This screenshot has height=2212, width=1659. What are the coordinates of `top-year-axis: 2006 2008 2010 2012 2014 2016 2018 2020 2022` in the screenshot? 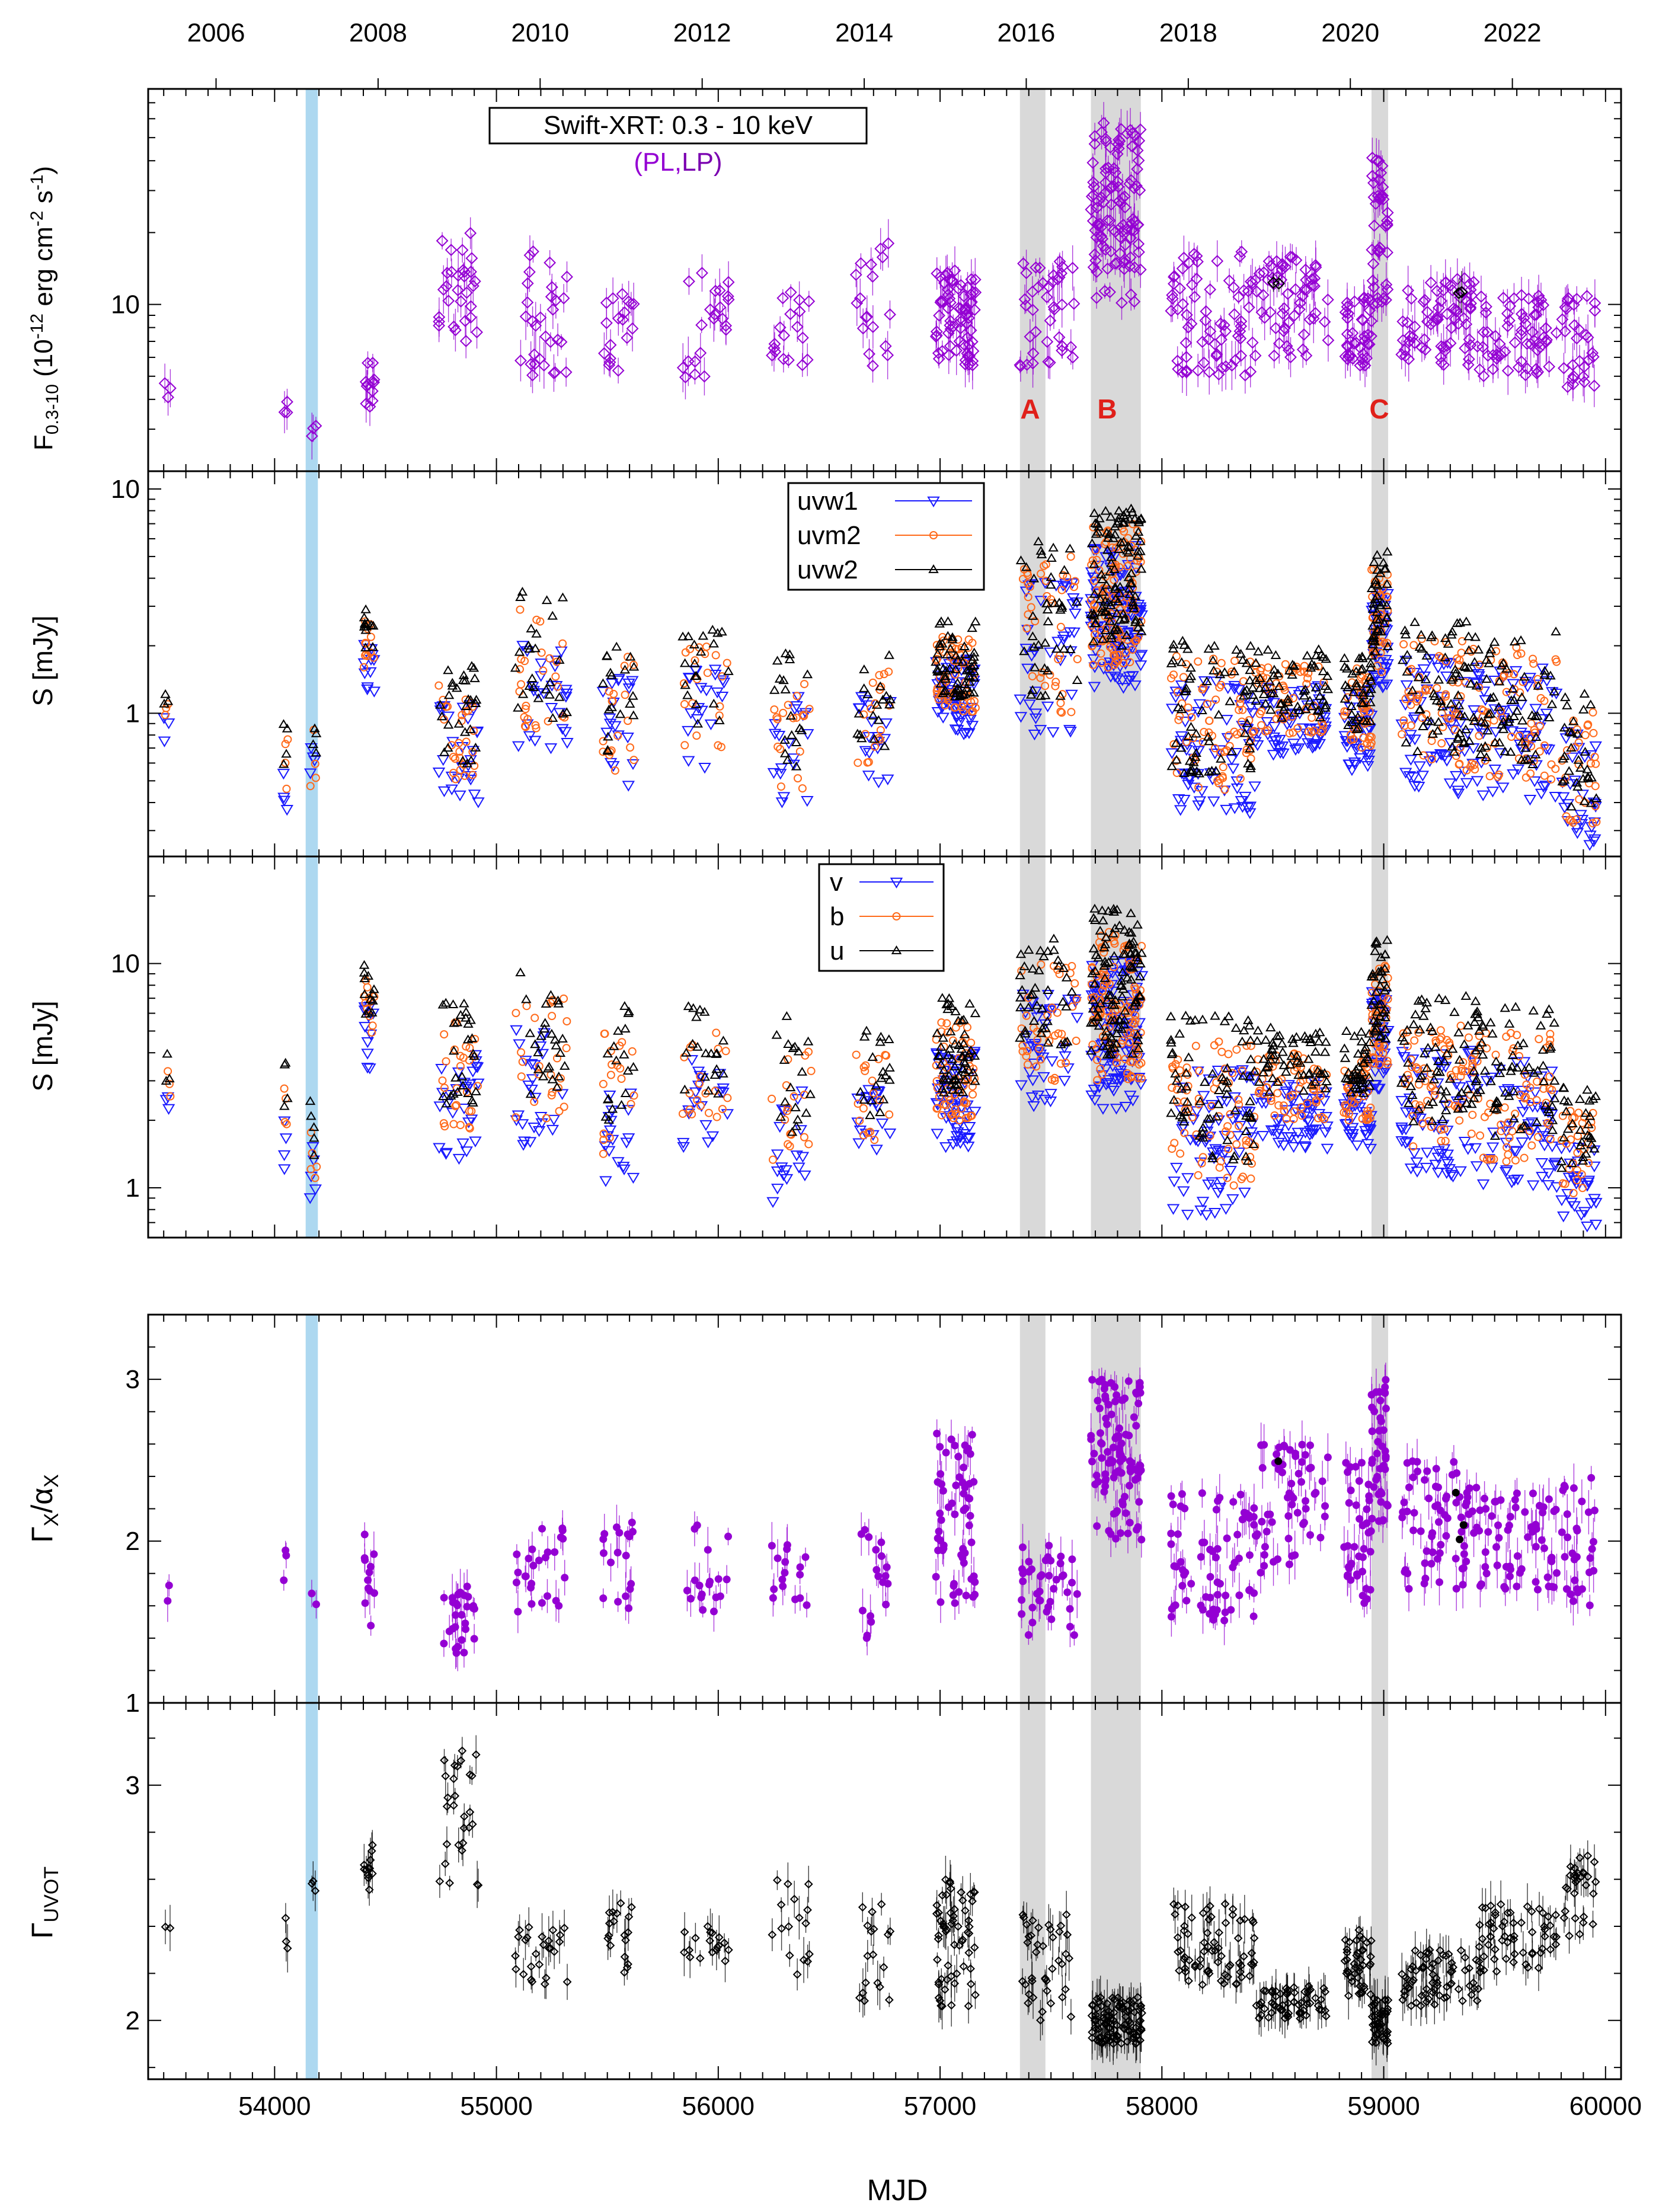 It's located at (864, 32).